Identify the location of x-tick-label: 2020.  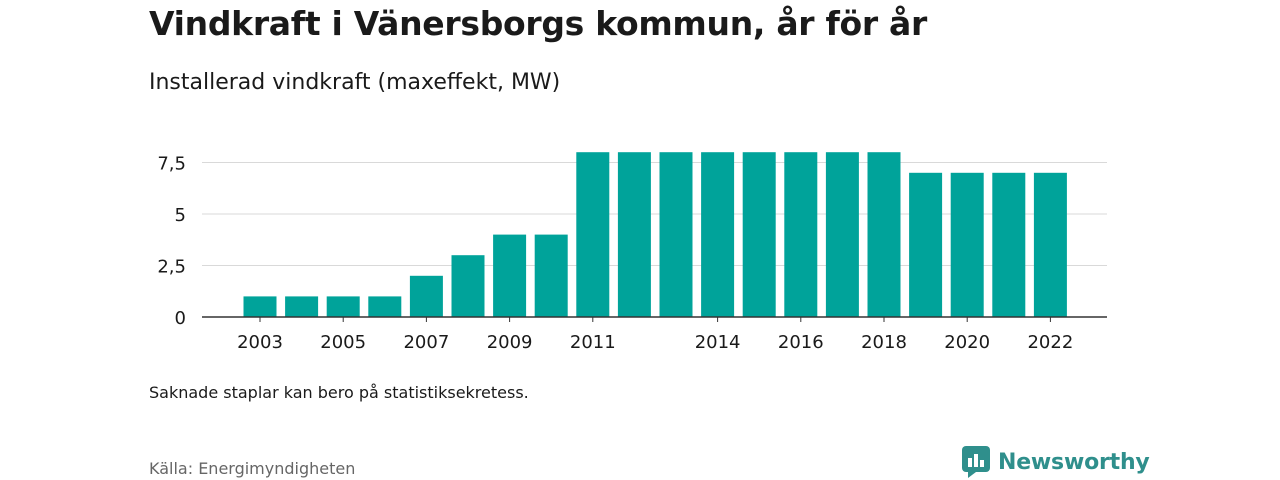
(967, 342).